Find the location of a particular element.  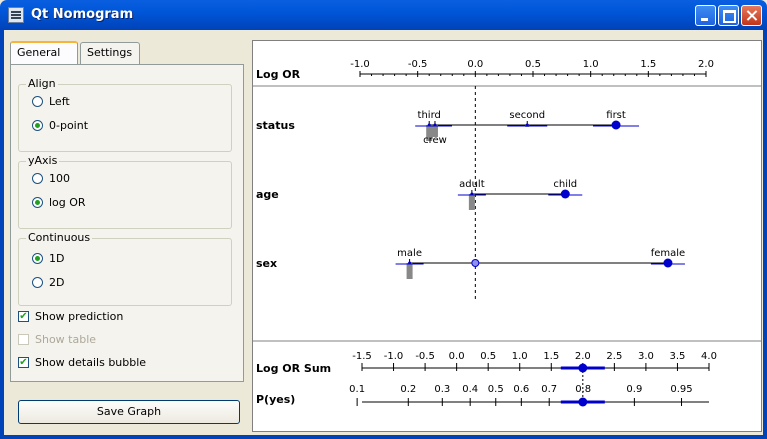

tab-settings: Settings is located at coordinates (110, 53).